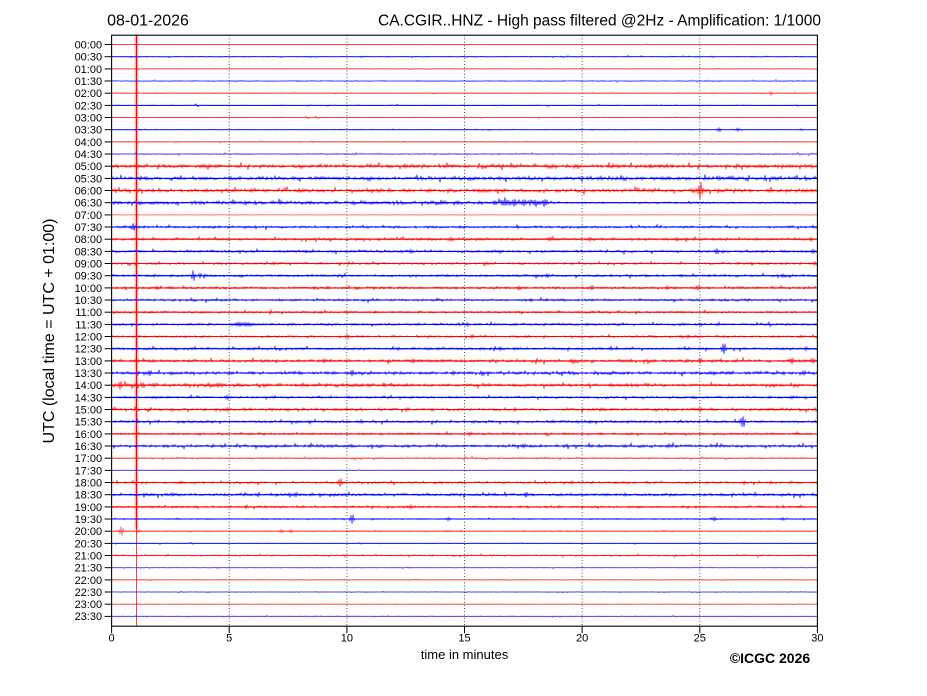  I want to click on svg-text: 04:30, so click(89, 155).